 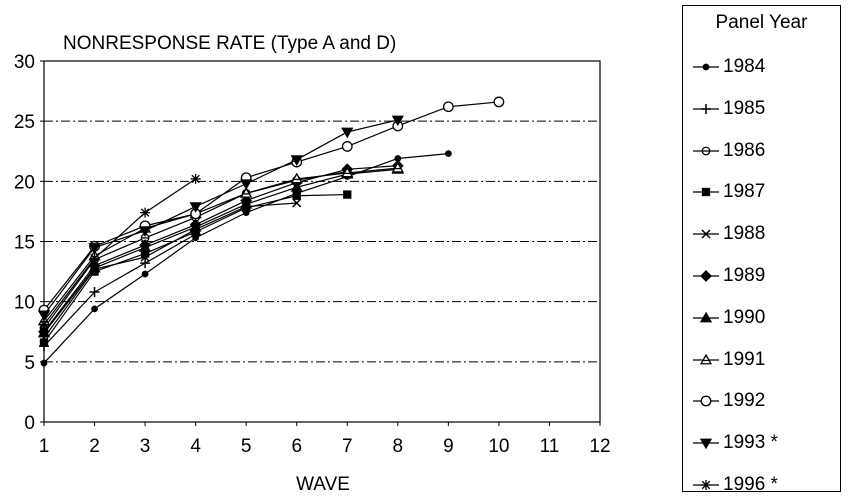 What do you see at coordinates (229, 43) in the screenshot?
I see `chart-title: NONRESPONSE RATE (Type A and D)` at bounding box center [229, 43].